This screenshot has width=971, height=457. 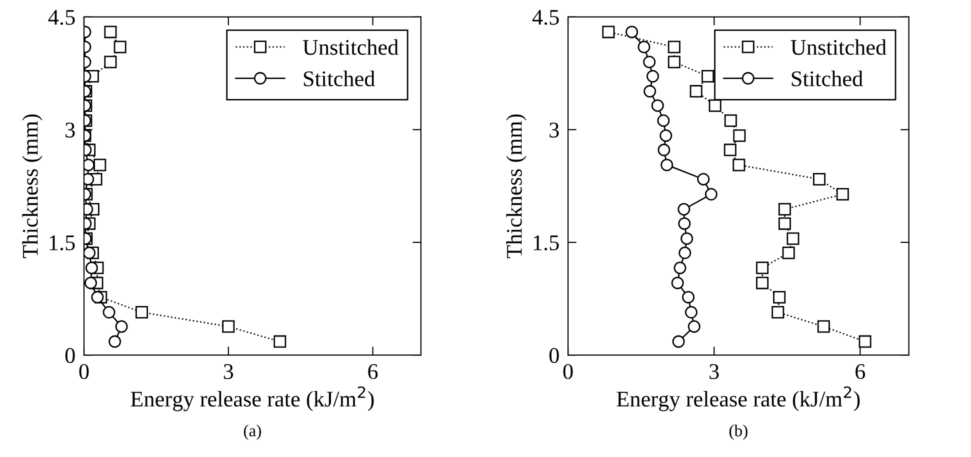 I want to click on text: (a), so click(x=252, y=432).